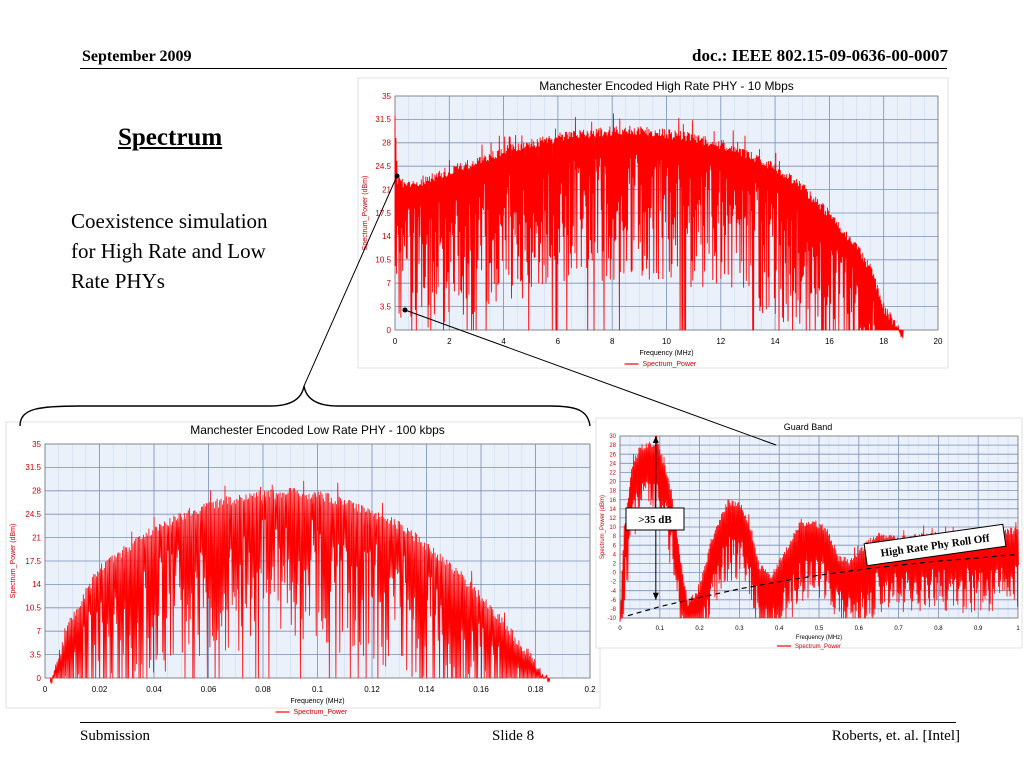 This screenshot has height=768, width=1024. Describe the element at coordinates (720, 341) in the screenshot. I see `x-tick-label: 12` at that location.